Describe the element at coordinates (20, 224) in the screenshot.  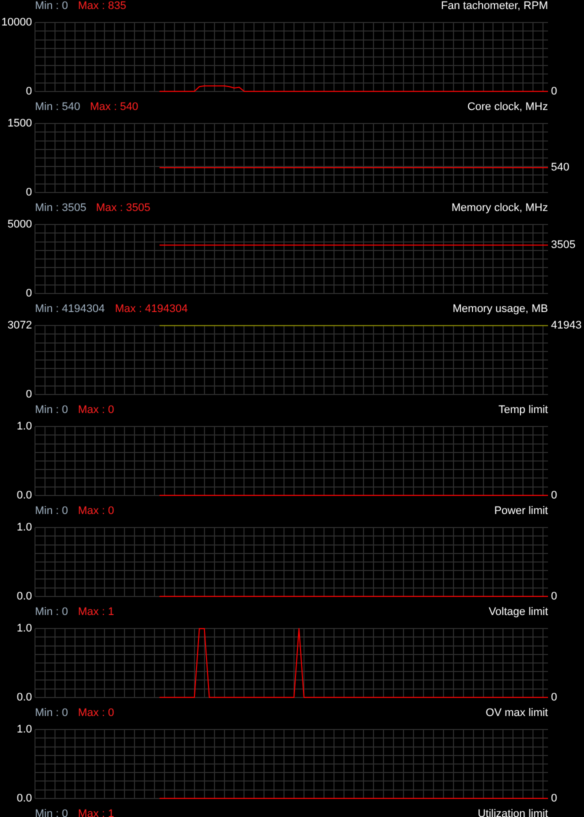
I see `y-tick-label: 5000` at that location.